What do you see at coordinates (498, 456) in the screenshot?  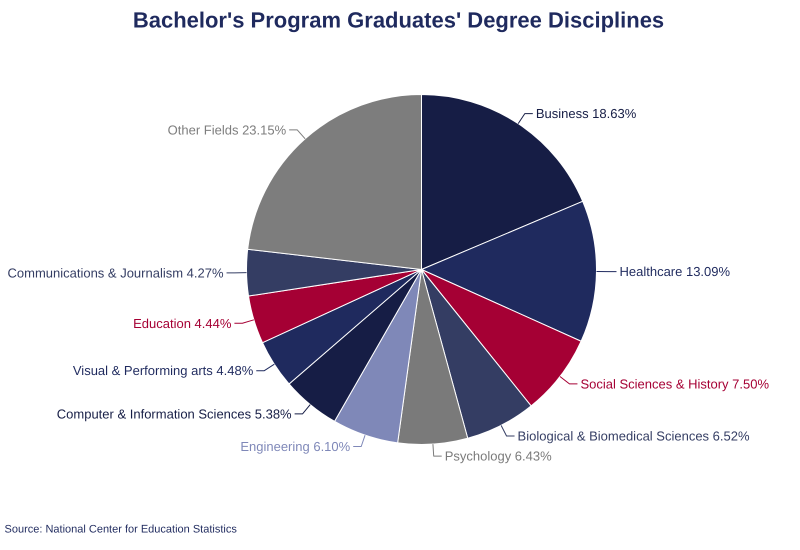 I see `slice-label: Psychology 6.43%` at bounding box center [498, 456].